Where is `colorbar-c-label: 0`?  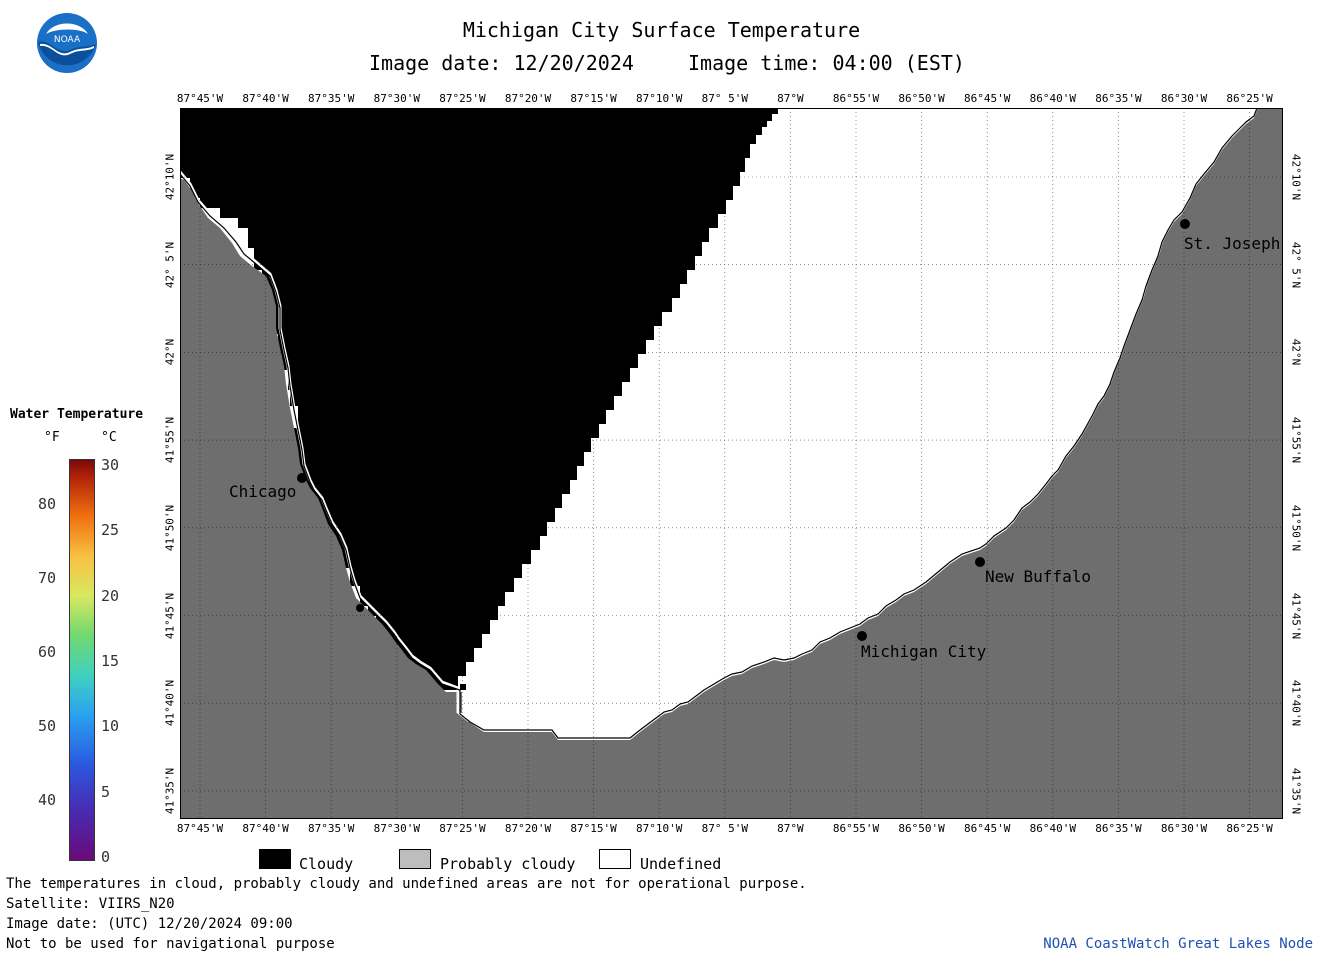
colorbar-c-label: 0 is located at coordinates (106, 856).